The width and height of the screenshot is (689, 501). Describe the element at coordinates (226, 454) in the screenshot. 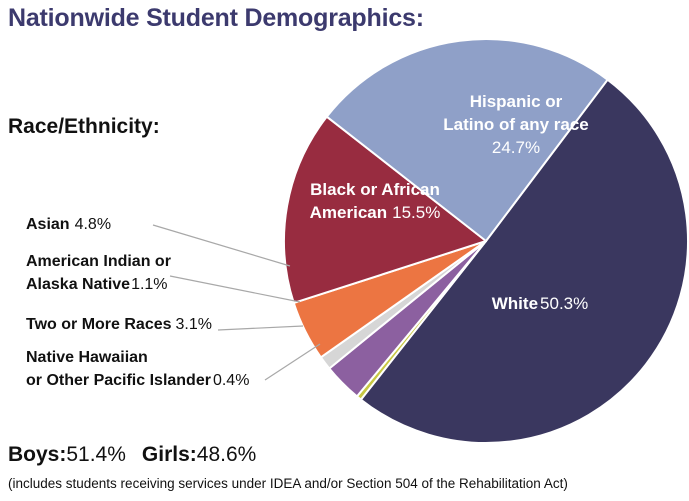

I see `girls-value: 48.6%` at that location.